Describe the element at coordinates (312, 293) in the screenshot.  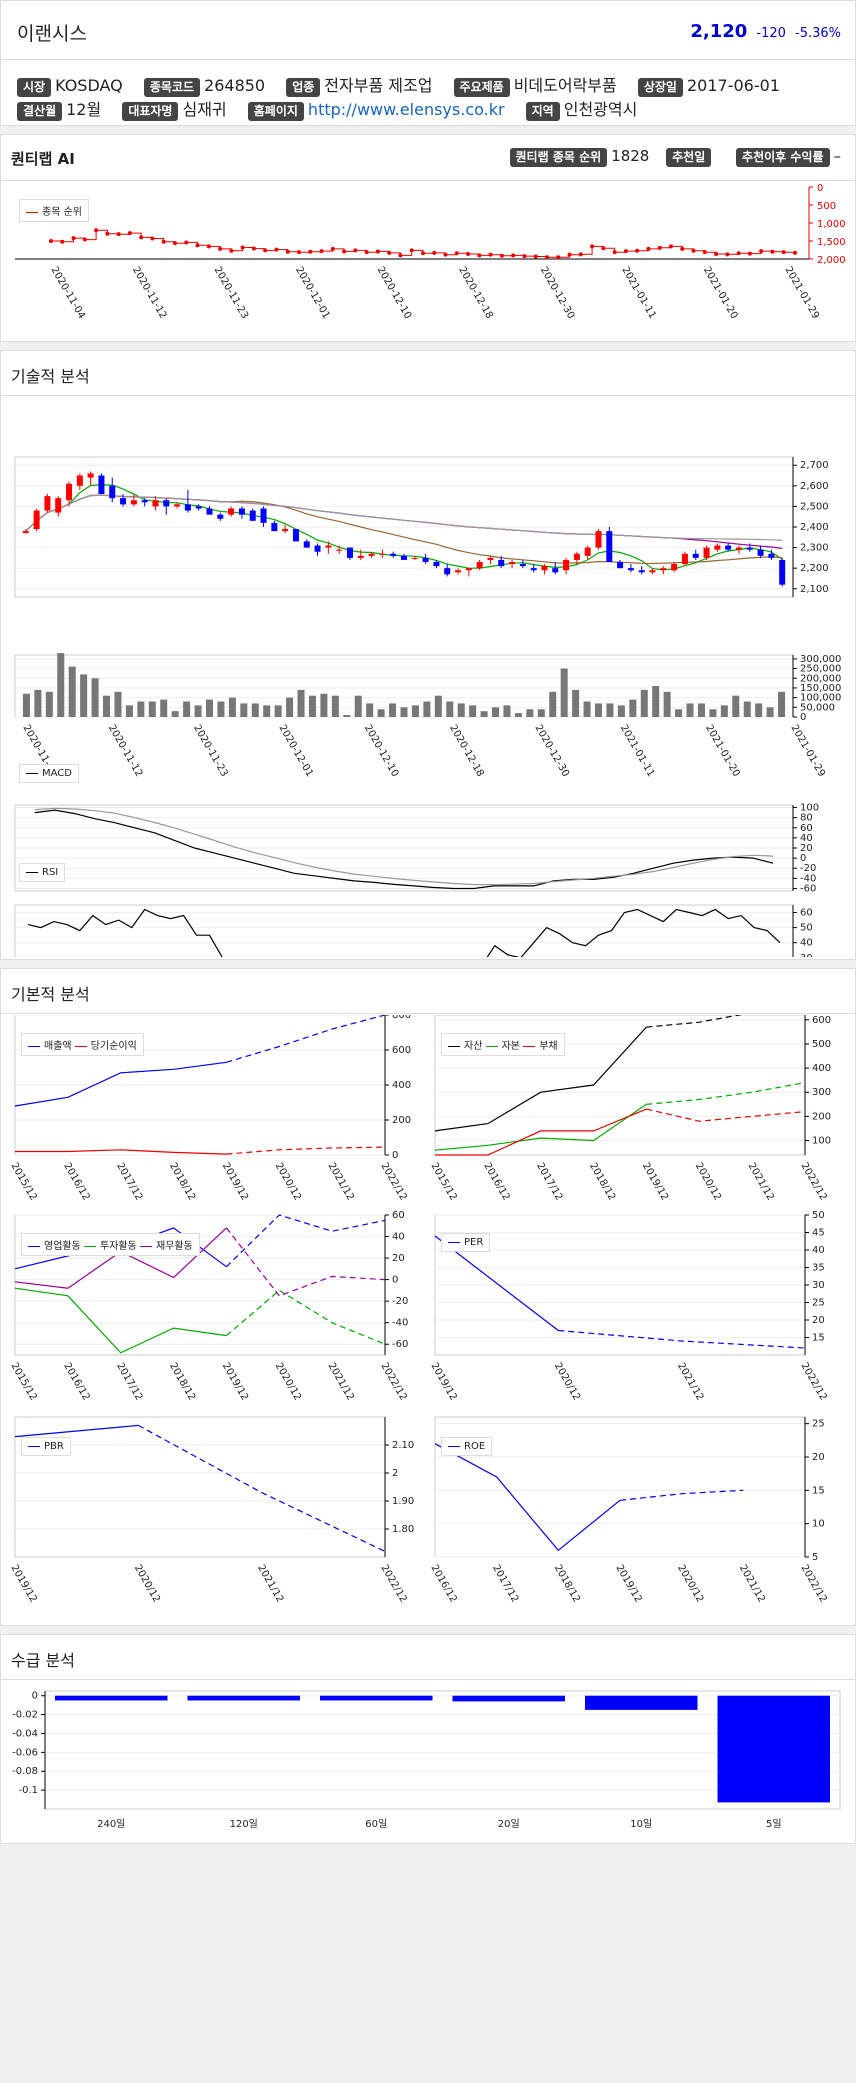
I see `rank-date-label: 2020-12-01` at that location.